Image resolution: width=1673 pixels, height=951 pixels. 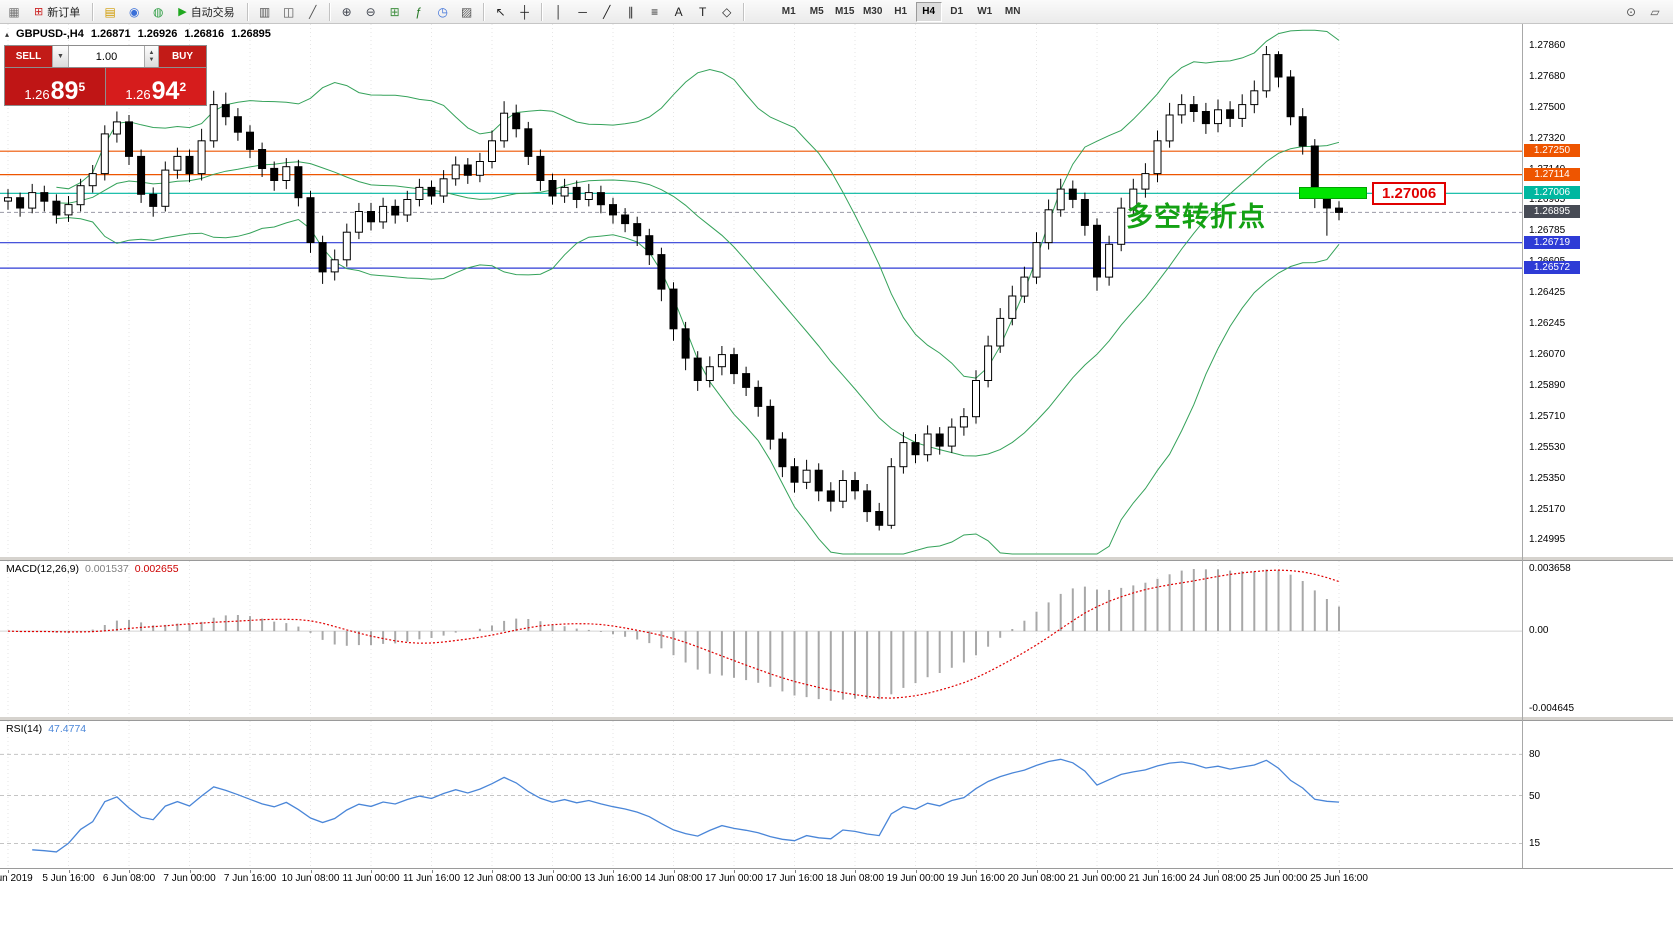 What do you see at coordinates (206, 12) in the screenshot?
I see `auto-trading-button: ▶ 自动交易` at bounding box center [206, 12].